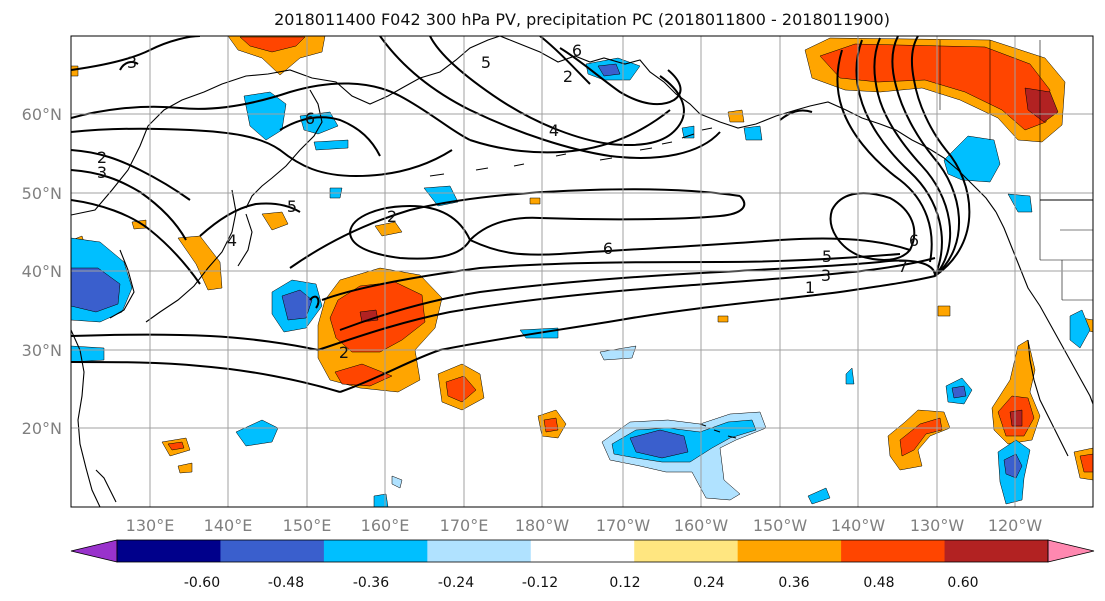 This screenshot has width=1105, height=601. I want to click on lon-tick-label: 170°E, so click(464, 525).